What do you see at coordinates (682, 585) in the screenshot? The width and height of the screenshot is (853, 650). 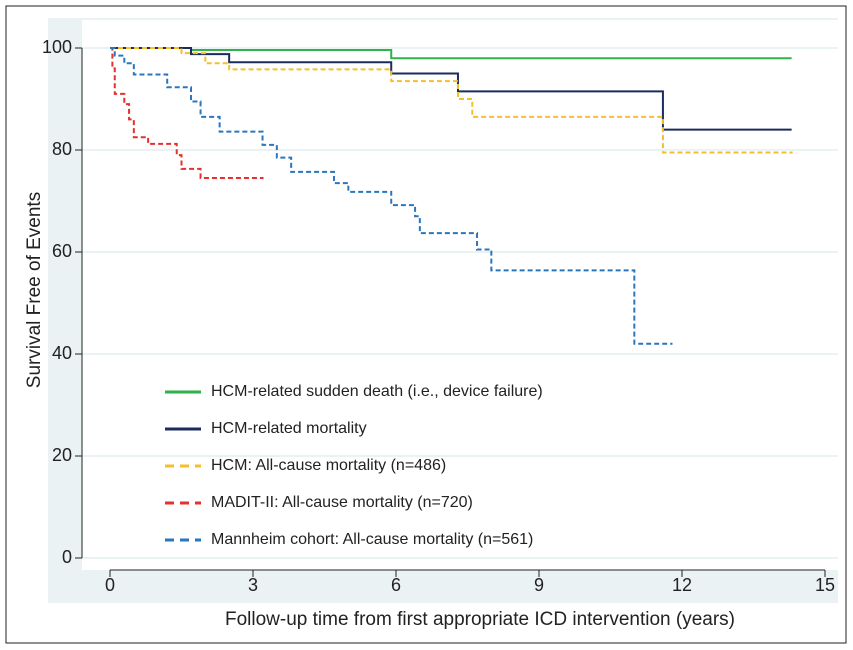 I see `x-tick-label: 12` at bounding box center [682, 585].